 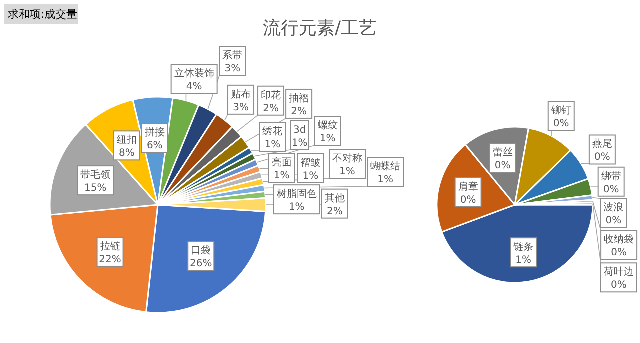 I want to click on slice-label: 铆钉, so click(x=561, y=110).